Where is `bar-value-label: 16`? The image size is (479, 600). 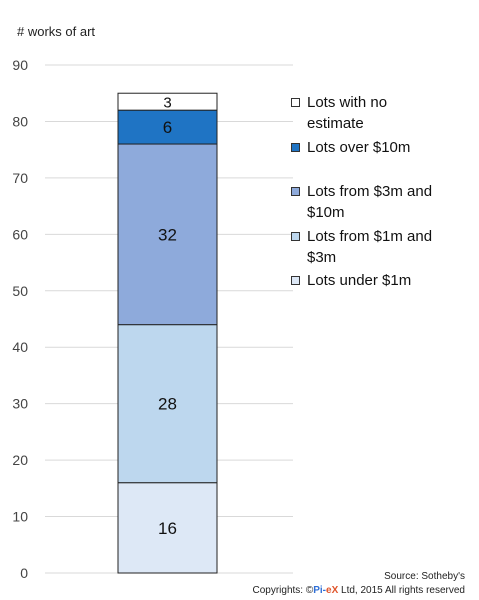
bar-value-label: 16 is located at coordinates (167, 528).